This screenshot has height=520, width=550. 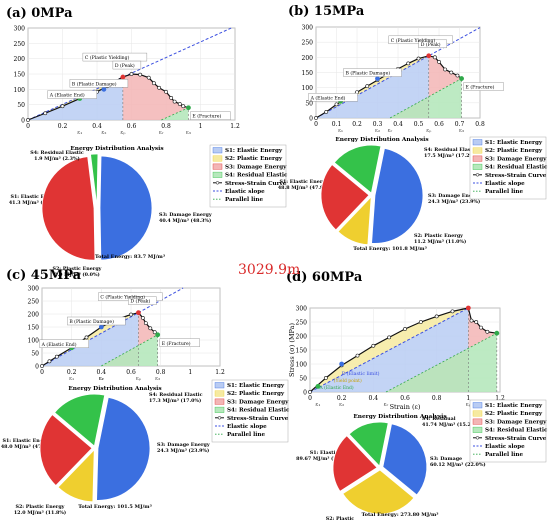 I want to click on pie-label-s1: S1: Elastic Energy 48.8 MJ/m³ (47.9%), so click(x=304, y=185).